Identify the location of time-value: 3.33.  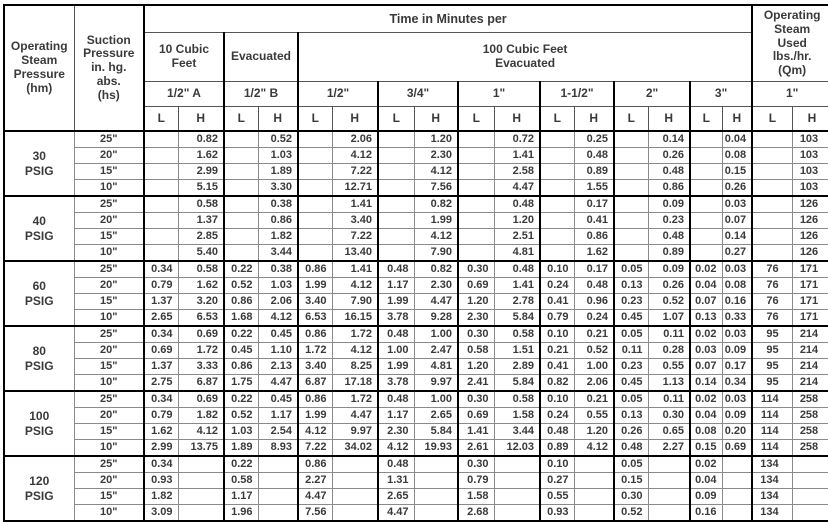
(201, 366).